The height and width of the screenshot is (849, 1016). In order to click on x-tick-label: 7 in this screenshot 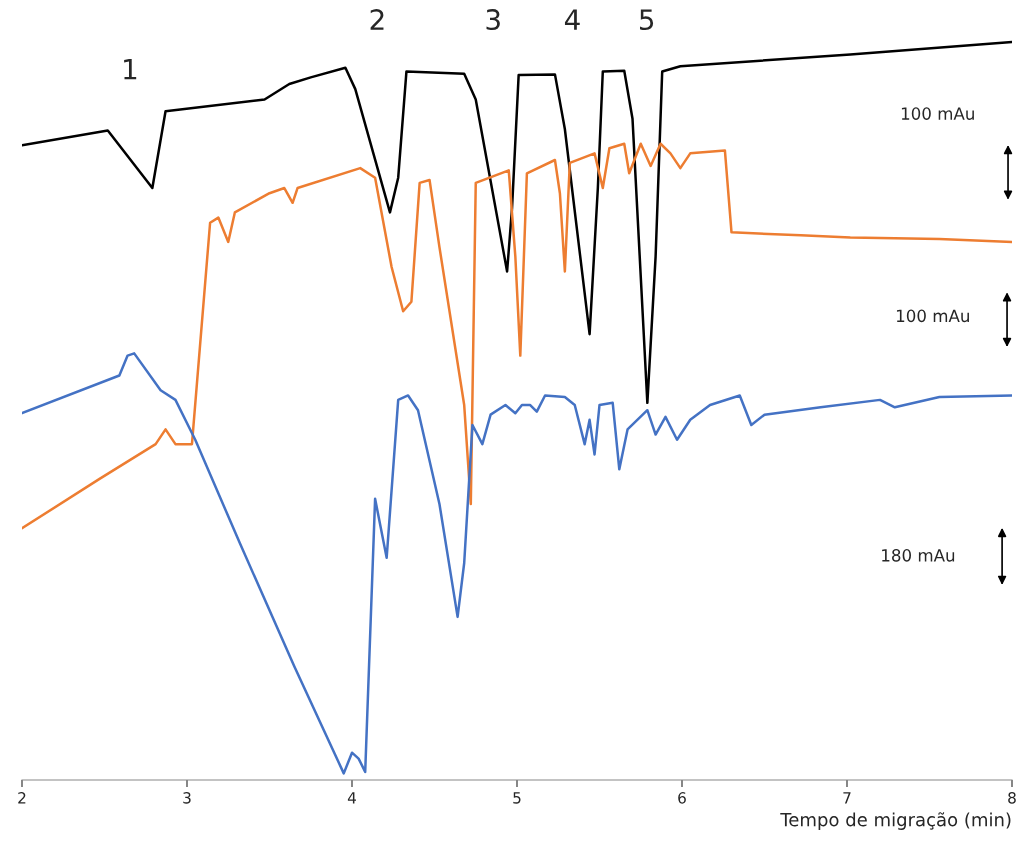, I will do `click(847, 798)`.